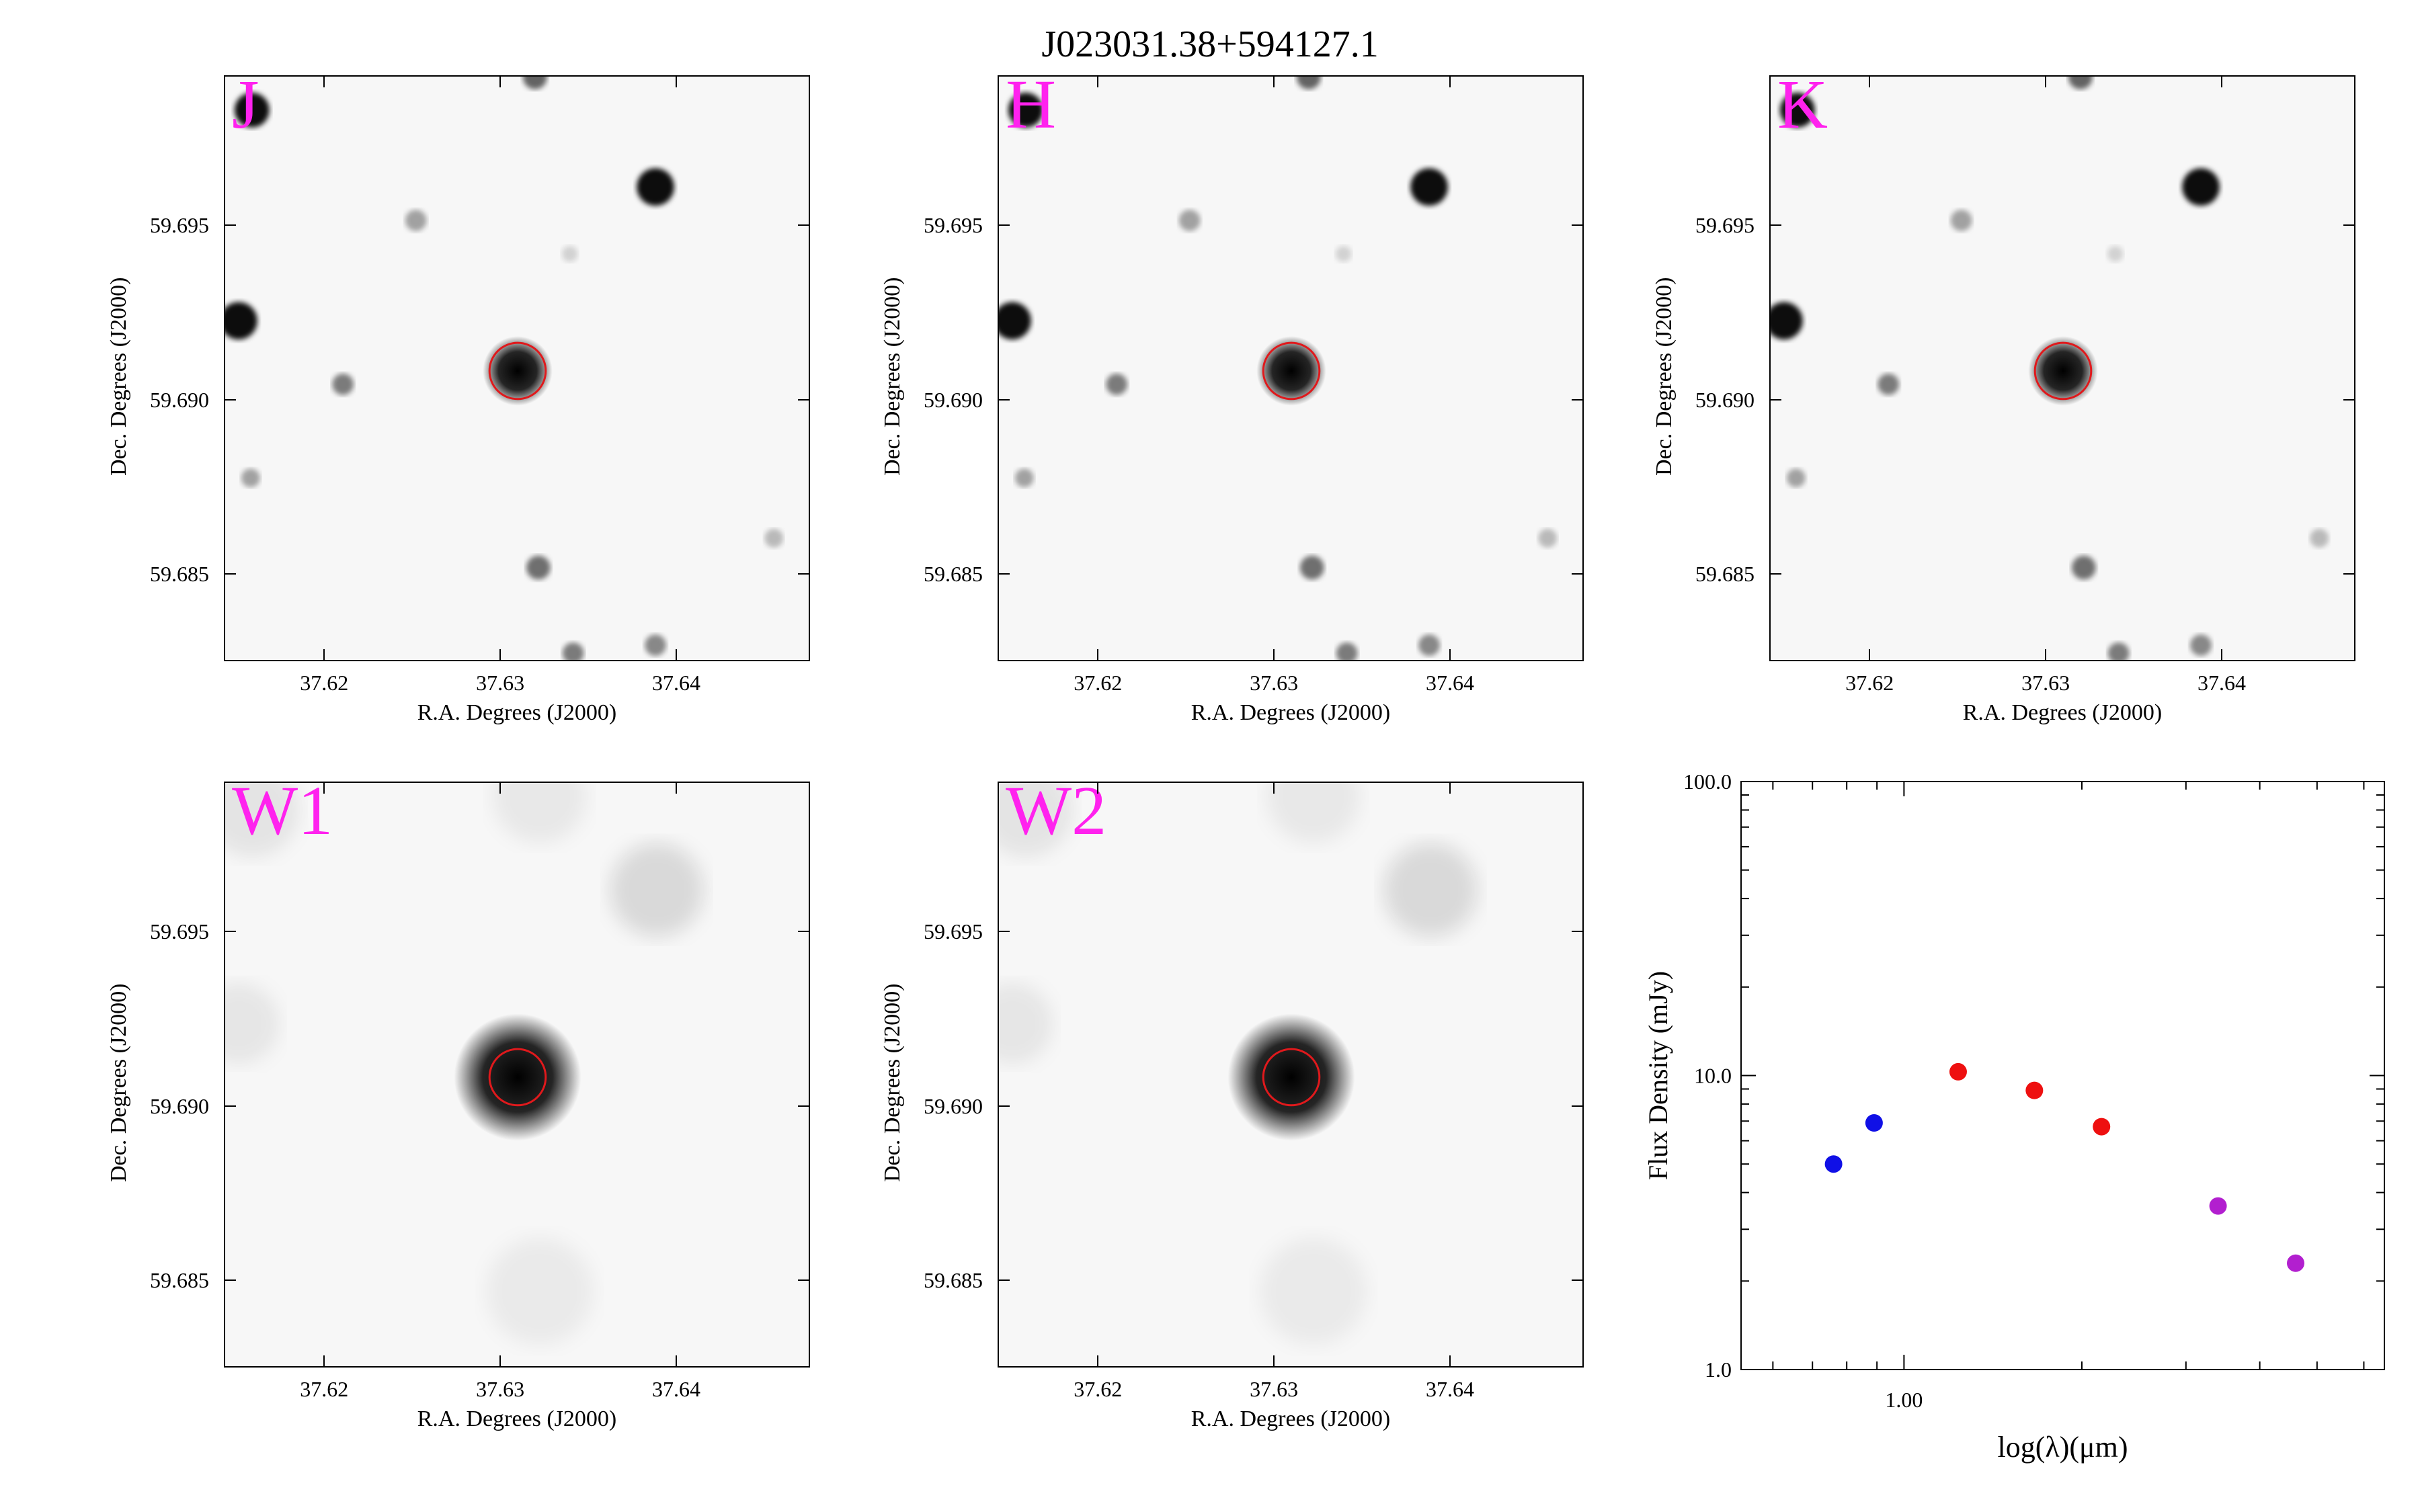  What do you see at coordinates (1713, 1076) in the screenshot?
I see `y-tick-label: 10.0` at bounding box center [1713, 1076].